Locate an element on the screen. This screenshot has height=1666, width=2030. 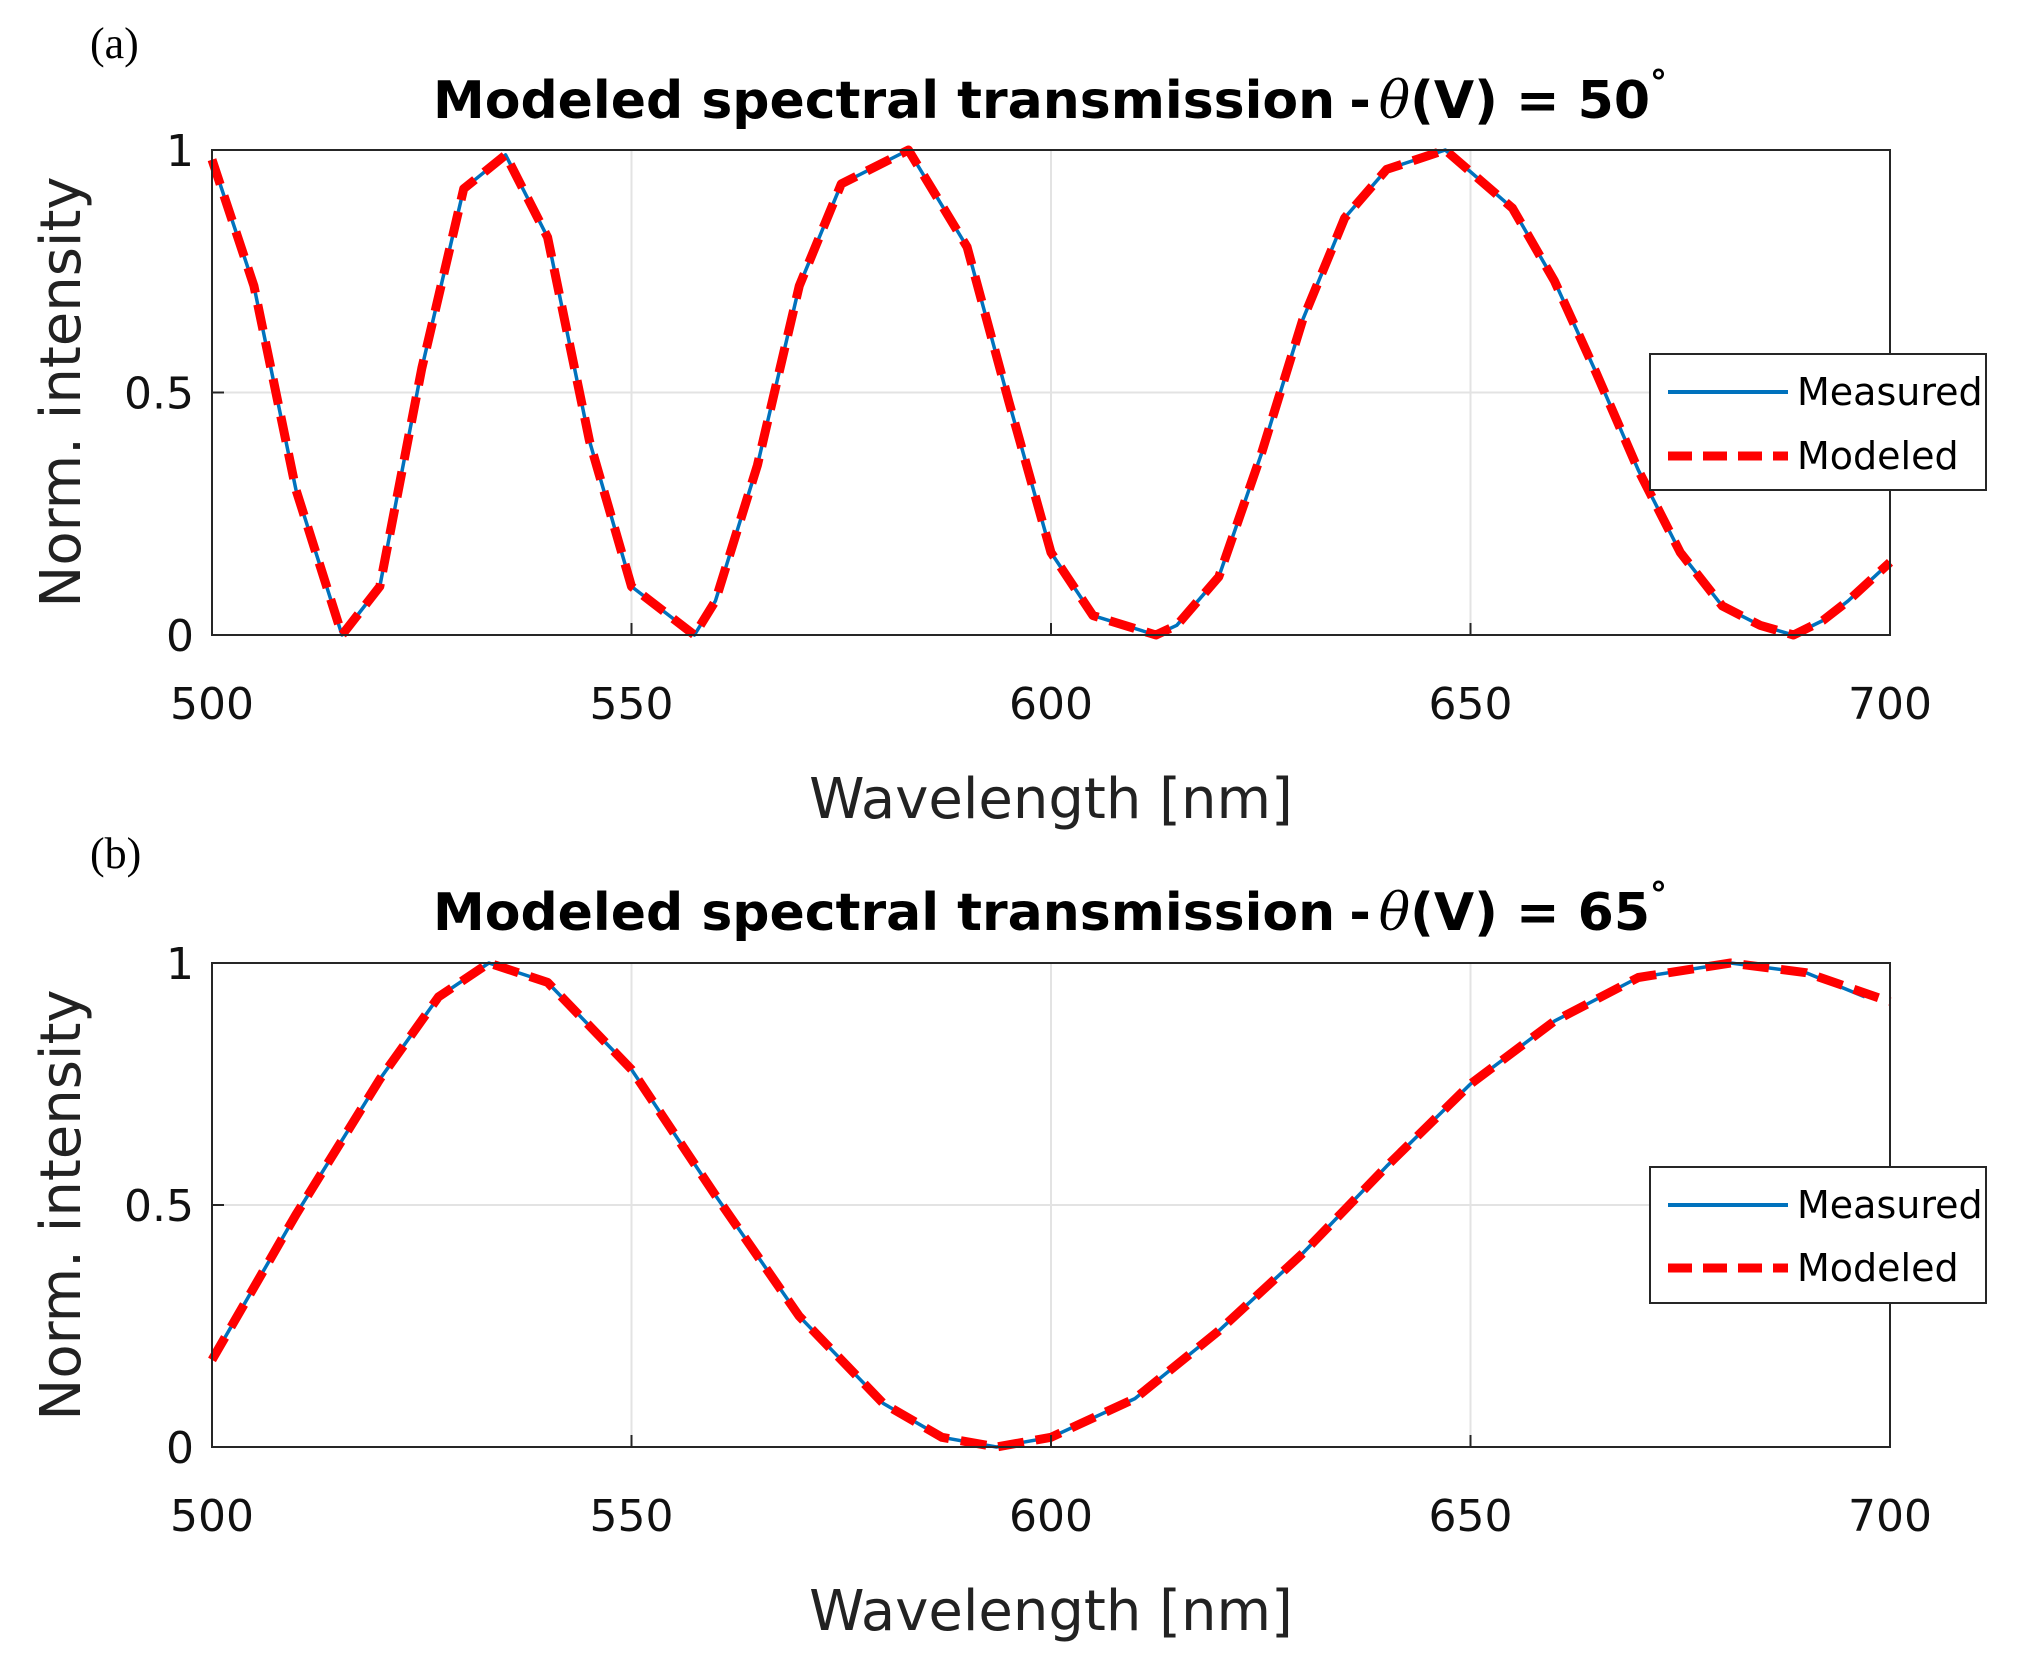
panel-label: (a) is located at coordinates (114, 43).